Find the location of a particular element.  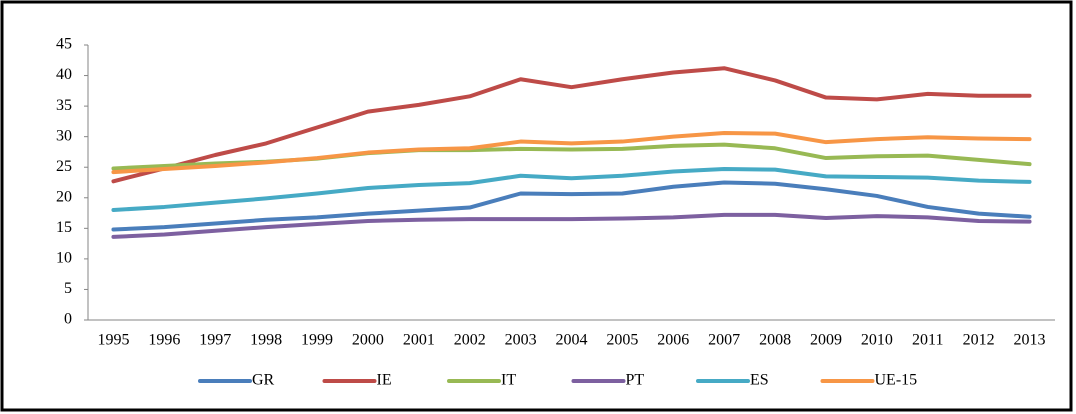

x-tick-label: 2006 is located at coordinates (673, 340).